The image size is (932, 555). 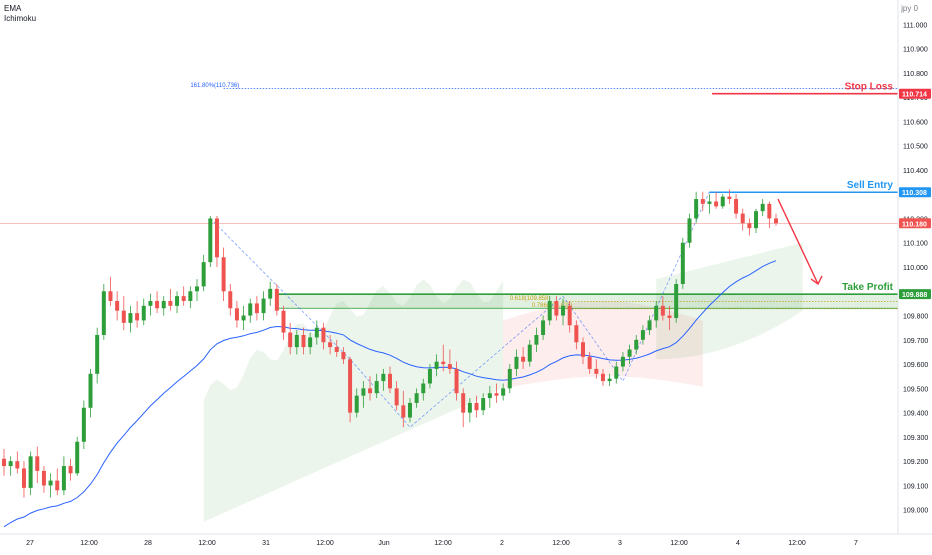 What do you see at coordinates (20, 18) in the screenshot?
I see `legend-ichimoku: Ichimoku` at bounding box center [20, 18].